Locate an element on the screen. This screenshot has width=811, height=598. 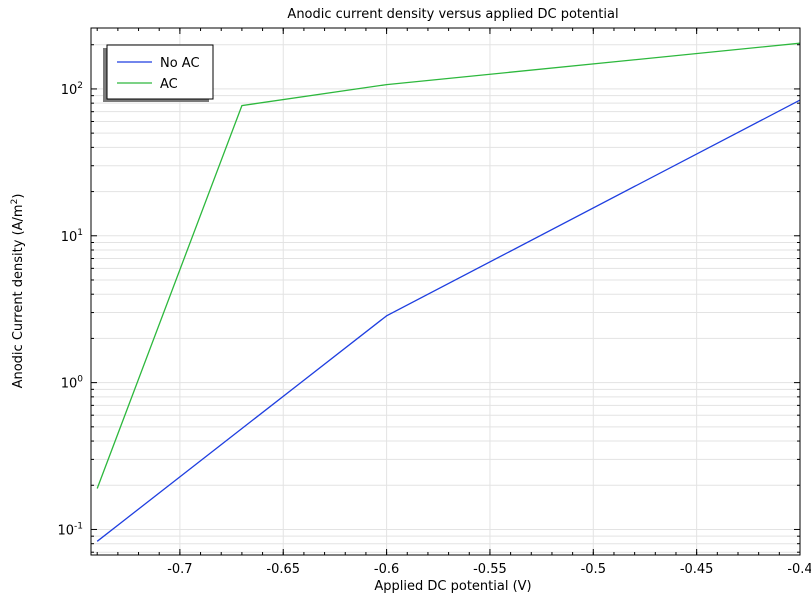
y-axis-label-main: Anodic Current density (A/m is located at coordinates (18, 296).